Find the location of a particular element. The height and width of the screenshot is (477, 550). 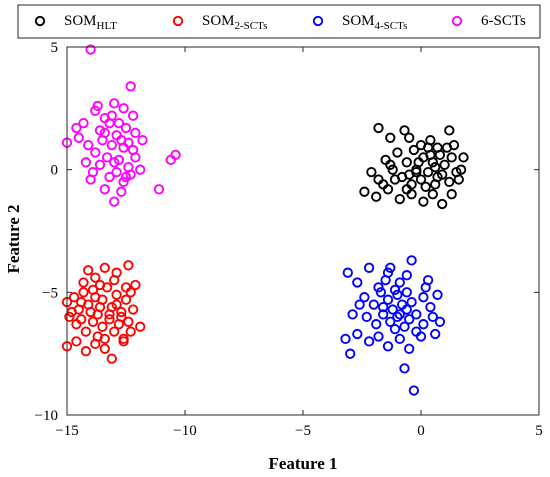

x-axis-label: Feature 1 is located at coordinates (302, 463).